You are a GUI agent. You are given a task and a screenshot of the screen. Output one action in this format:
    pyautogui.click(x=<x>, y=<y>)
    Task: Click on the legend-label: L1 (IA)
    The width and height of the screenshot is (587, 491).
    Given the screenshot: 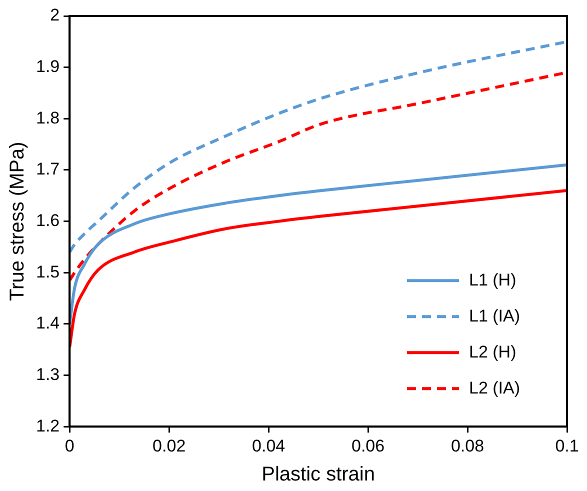 What is the action you would take?
    pyautogui.click(x=494, y=316)
    